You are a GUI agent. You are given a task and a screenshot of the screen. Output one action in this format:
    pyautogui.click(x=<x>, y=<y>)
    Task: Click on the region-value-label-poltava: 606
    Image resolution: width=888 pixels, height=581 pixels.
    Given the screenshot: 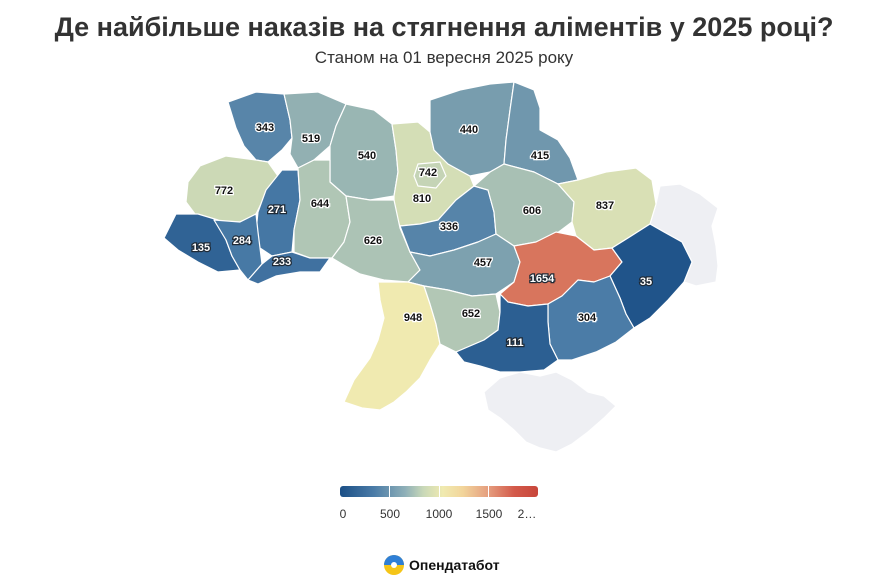 What is the action you would take?
    pyautogui.click(x=532, y=211)
    